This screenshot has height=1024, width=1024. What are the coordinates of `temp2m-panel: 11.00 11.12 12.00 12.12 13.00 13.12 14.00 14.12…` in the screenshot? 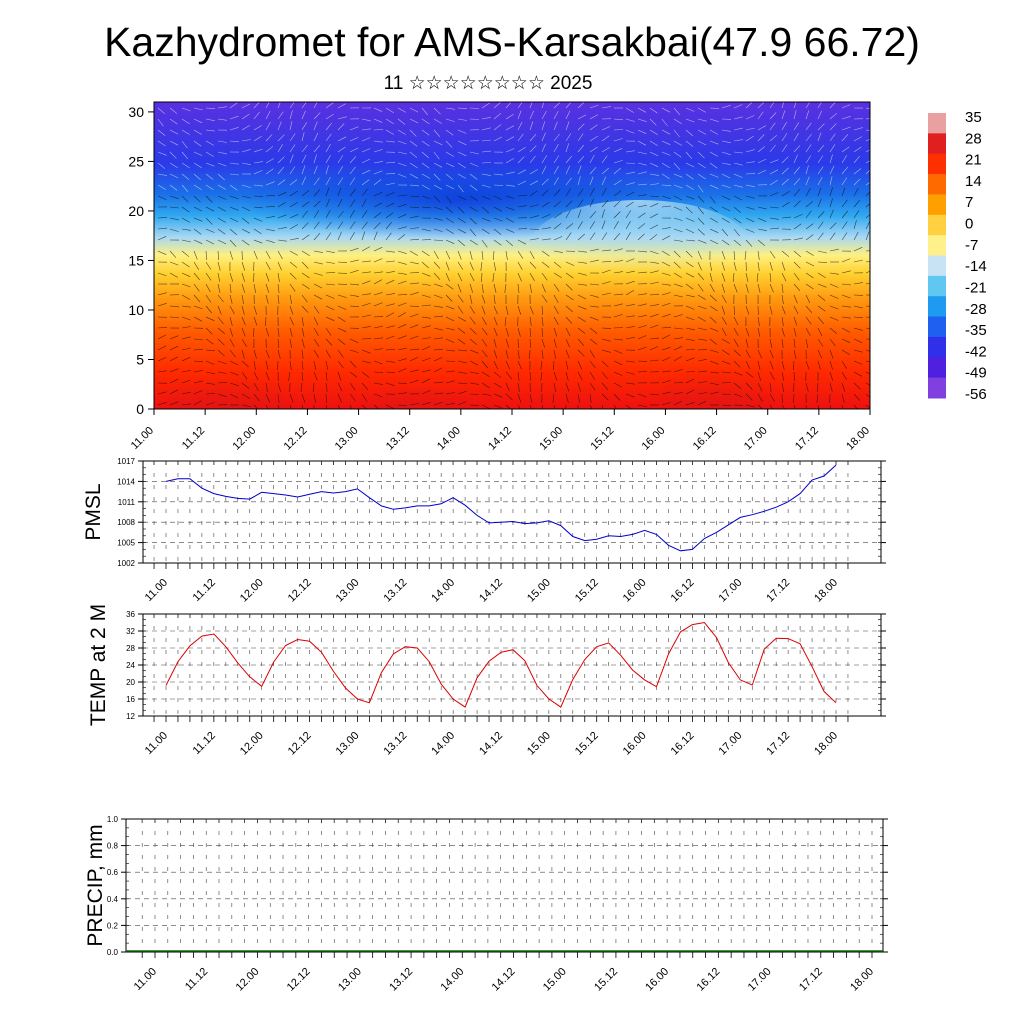 It's located at (486, 681).